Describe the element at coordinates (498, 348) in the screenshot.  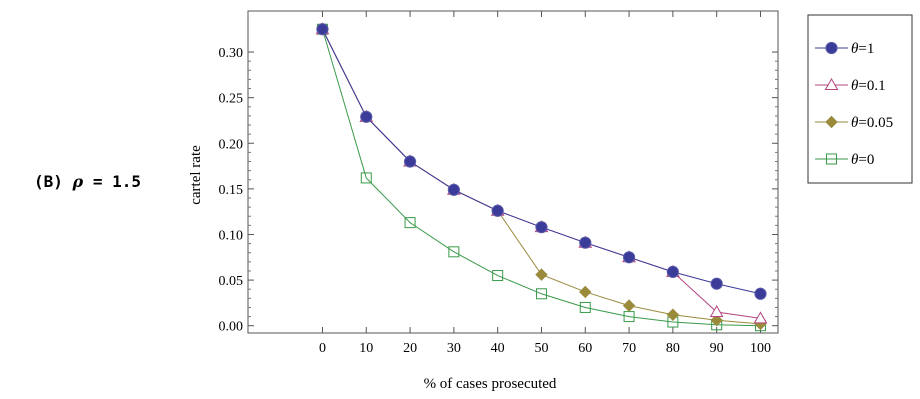
I see `x-tick-label: 40` at that location.